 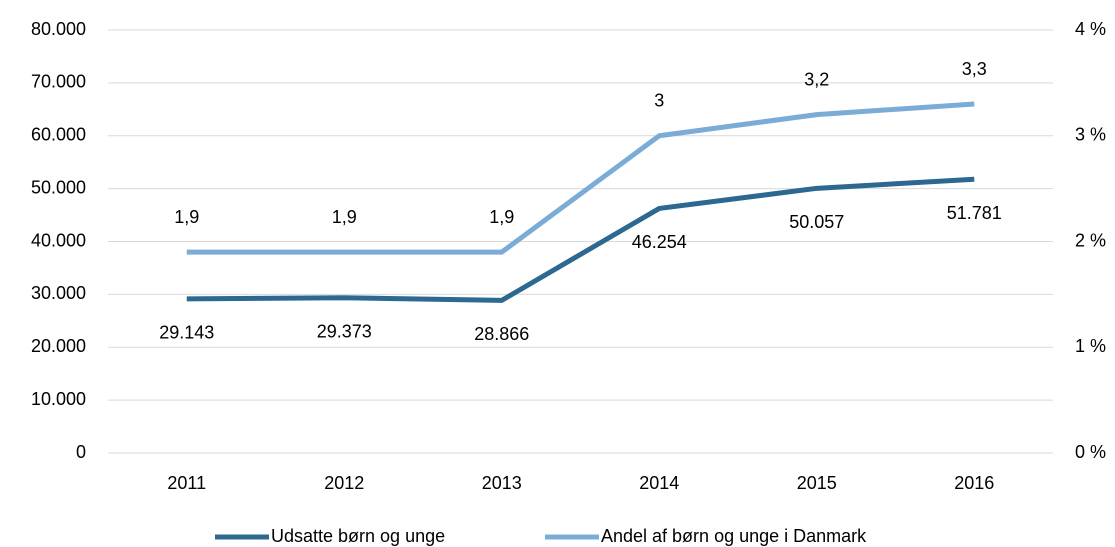 I want to click on x-tick-label: 2015, so click(x=817, y=483).